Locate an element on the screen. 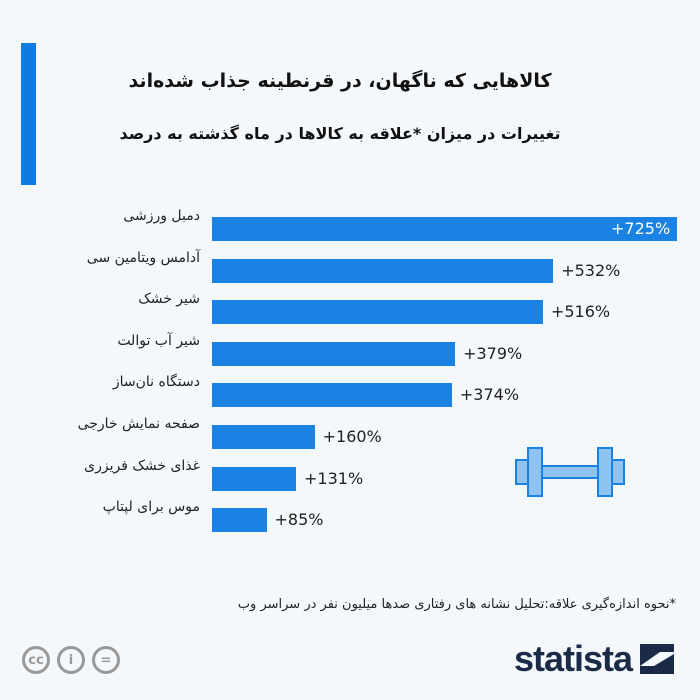 Image resolution: width=700 pixels, height=700 pixels. value-label: +85% is located at coordinates (299, 520).